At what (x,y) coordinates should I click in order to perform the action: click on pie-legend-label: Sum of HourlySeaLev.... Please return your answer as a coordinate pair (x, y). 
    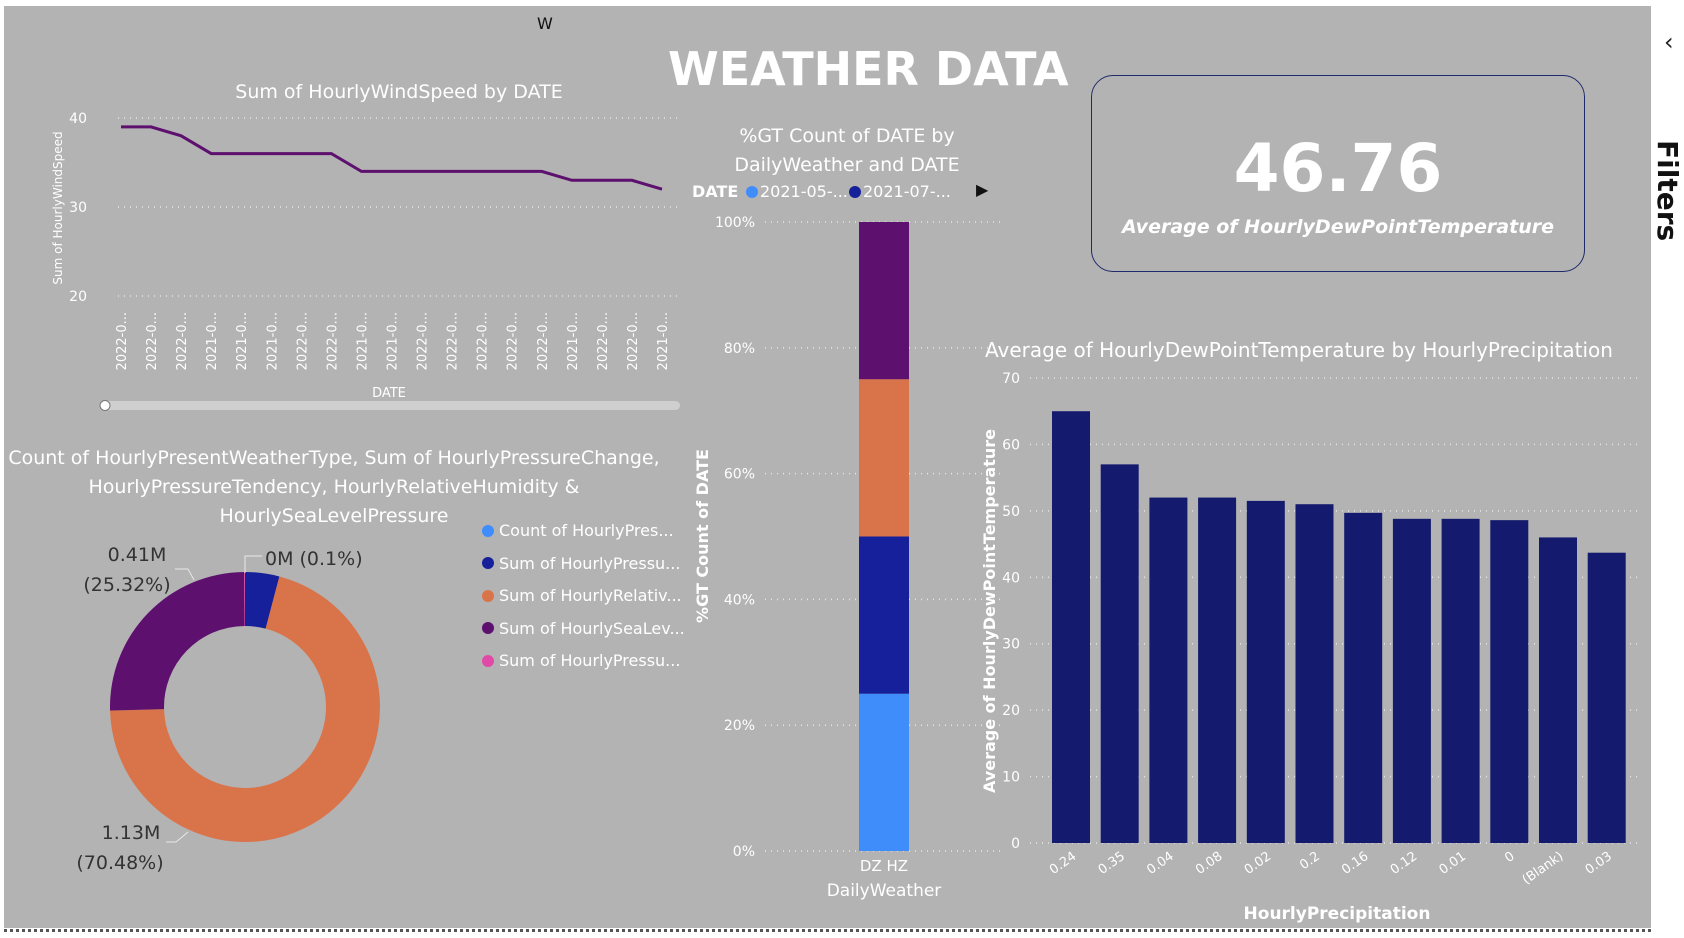
    Looking at the image, I should click on (592, 628).